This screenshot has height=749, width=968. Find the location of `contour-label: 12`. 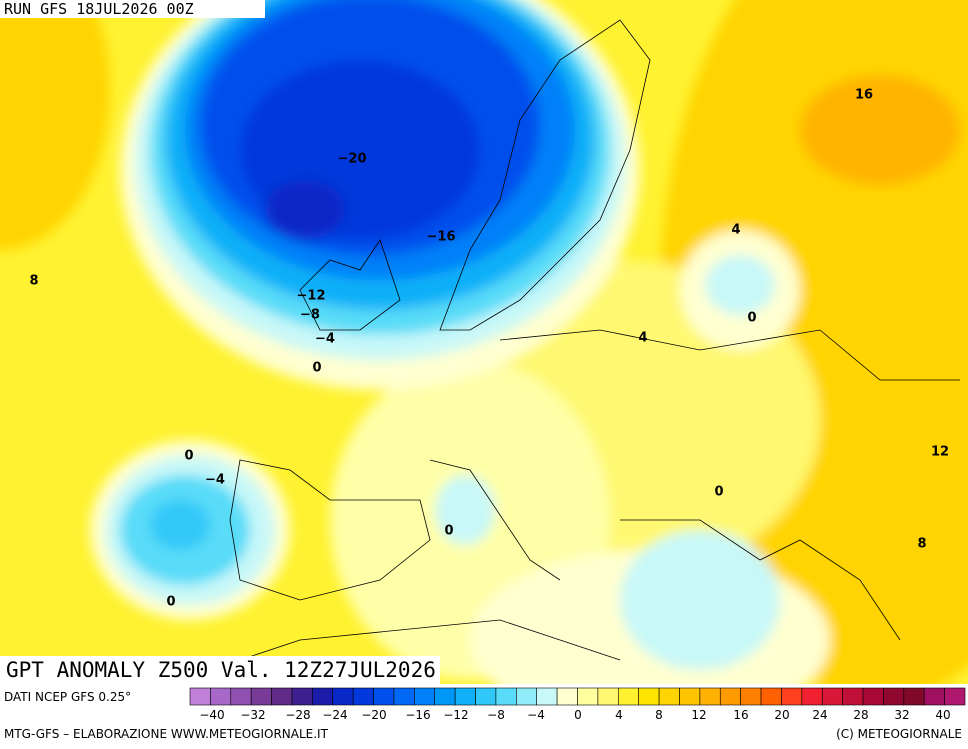

contour-label: 12 is located at coordinates (940, 452).